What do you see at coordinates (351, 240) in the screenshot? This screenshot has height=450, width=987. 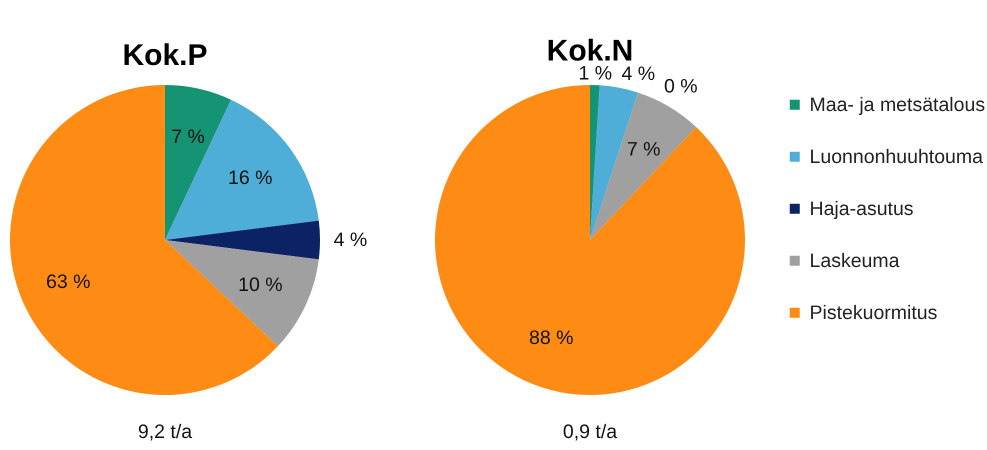 I see `data-label: 4 %` at bounding box center [351, 240].